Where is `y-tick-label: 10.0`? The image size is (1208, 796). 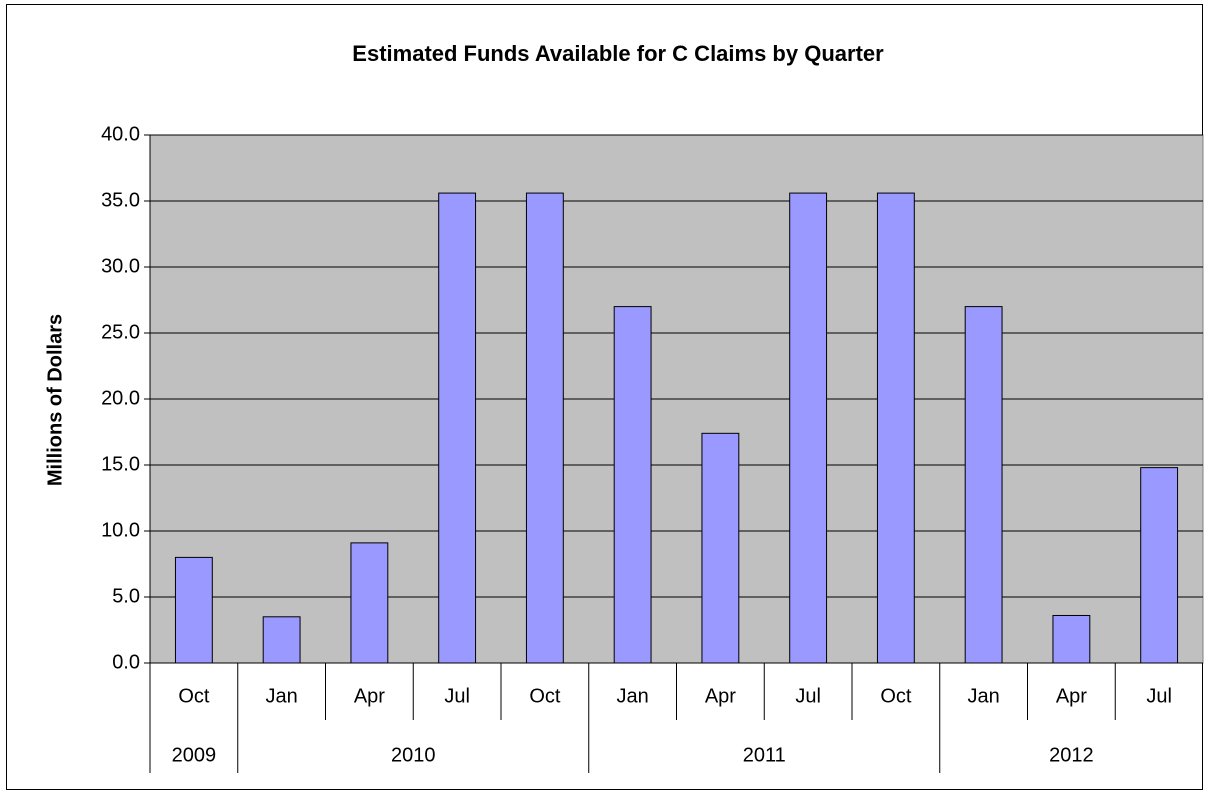 y-tick-label: 10.0 is located at coordinates (120, 530).